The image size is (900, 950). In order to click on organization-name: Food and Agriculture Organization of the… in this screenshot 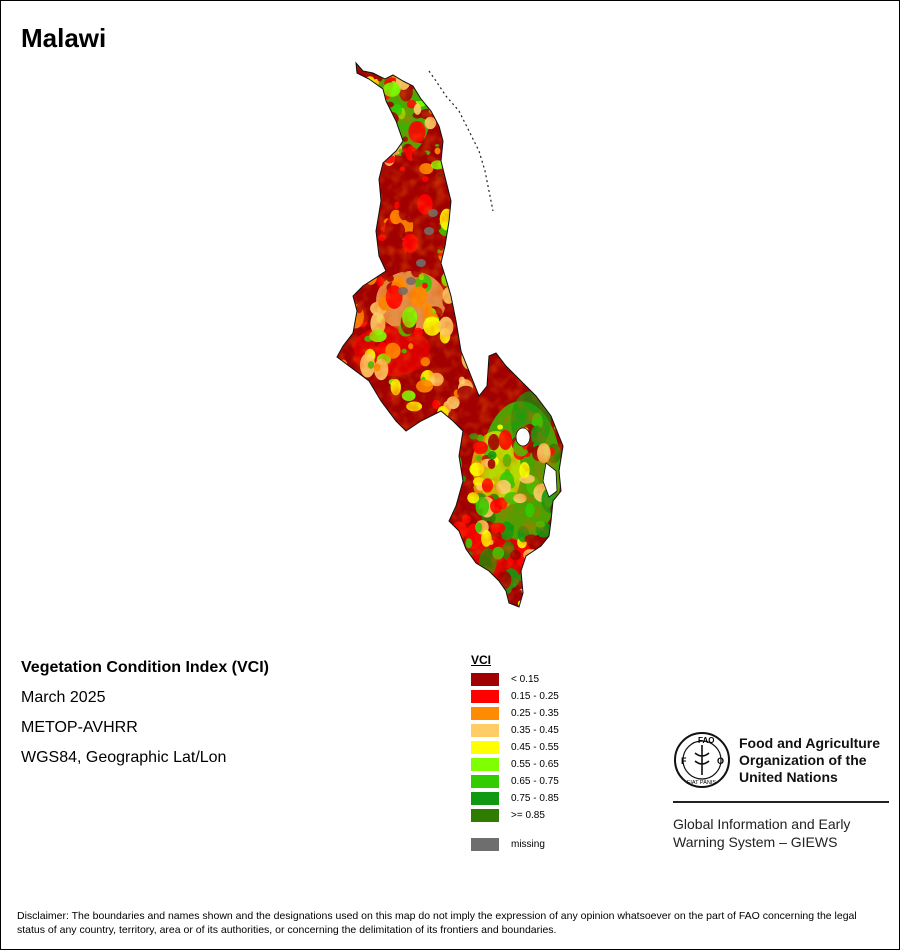, I will do `click(809, 760)`.